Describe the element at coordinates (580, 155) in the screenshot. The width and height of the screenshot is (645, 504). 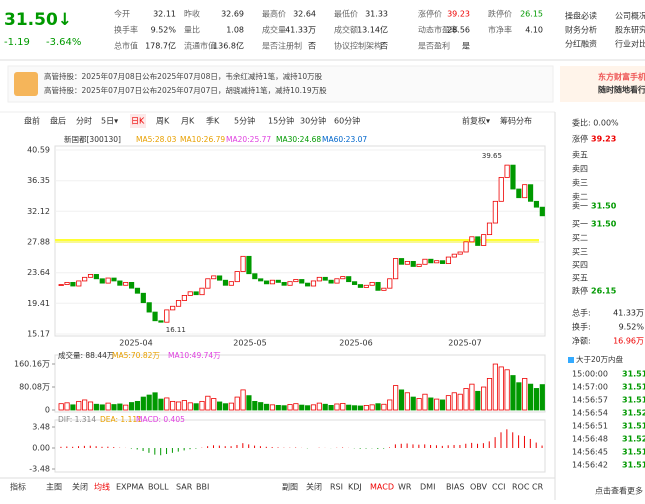
I see `book-label: 卖五` at that location.